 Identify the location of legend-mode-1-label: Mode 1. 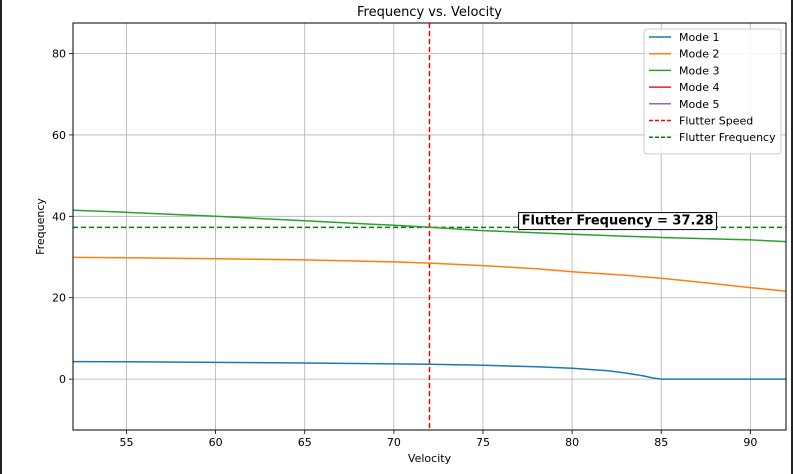
(699, 37).